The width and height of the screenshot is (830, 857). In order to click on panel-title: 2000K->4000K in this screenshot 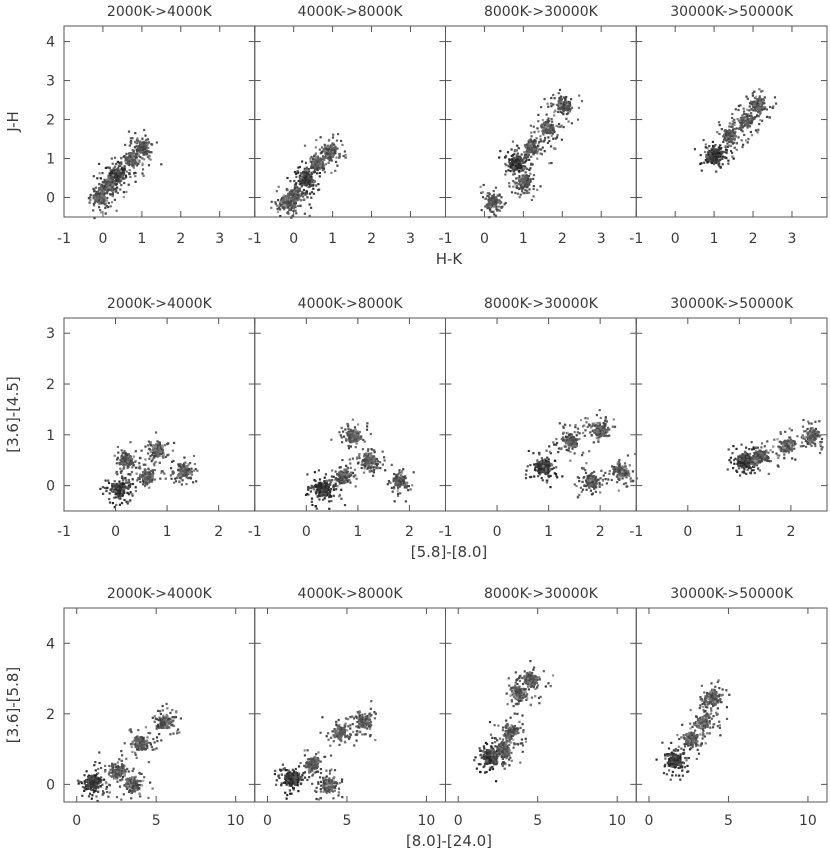, I will do `click(160, 12)`.